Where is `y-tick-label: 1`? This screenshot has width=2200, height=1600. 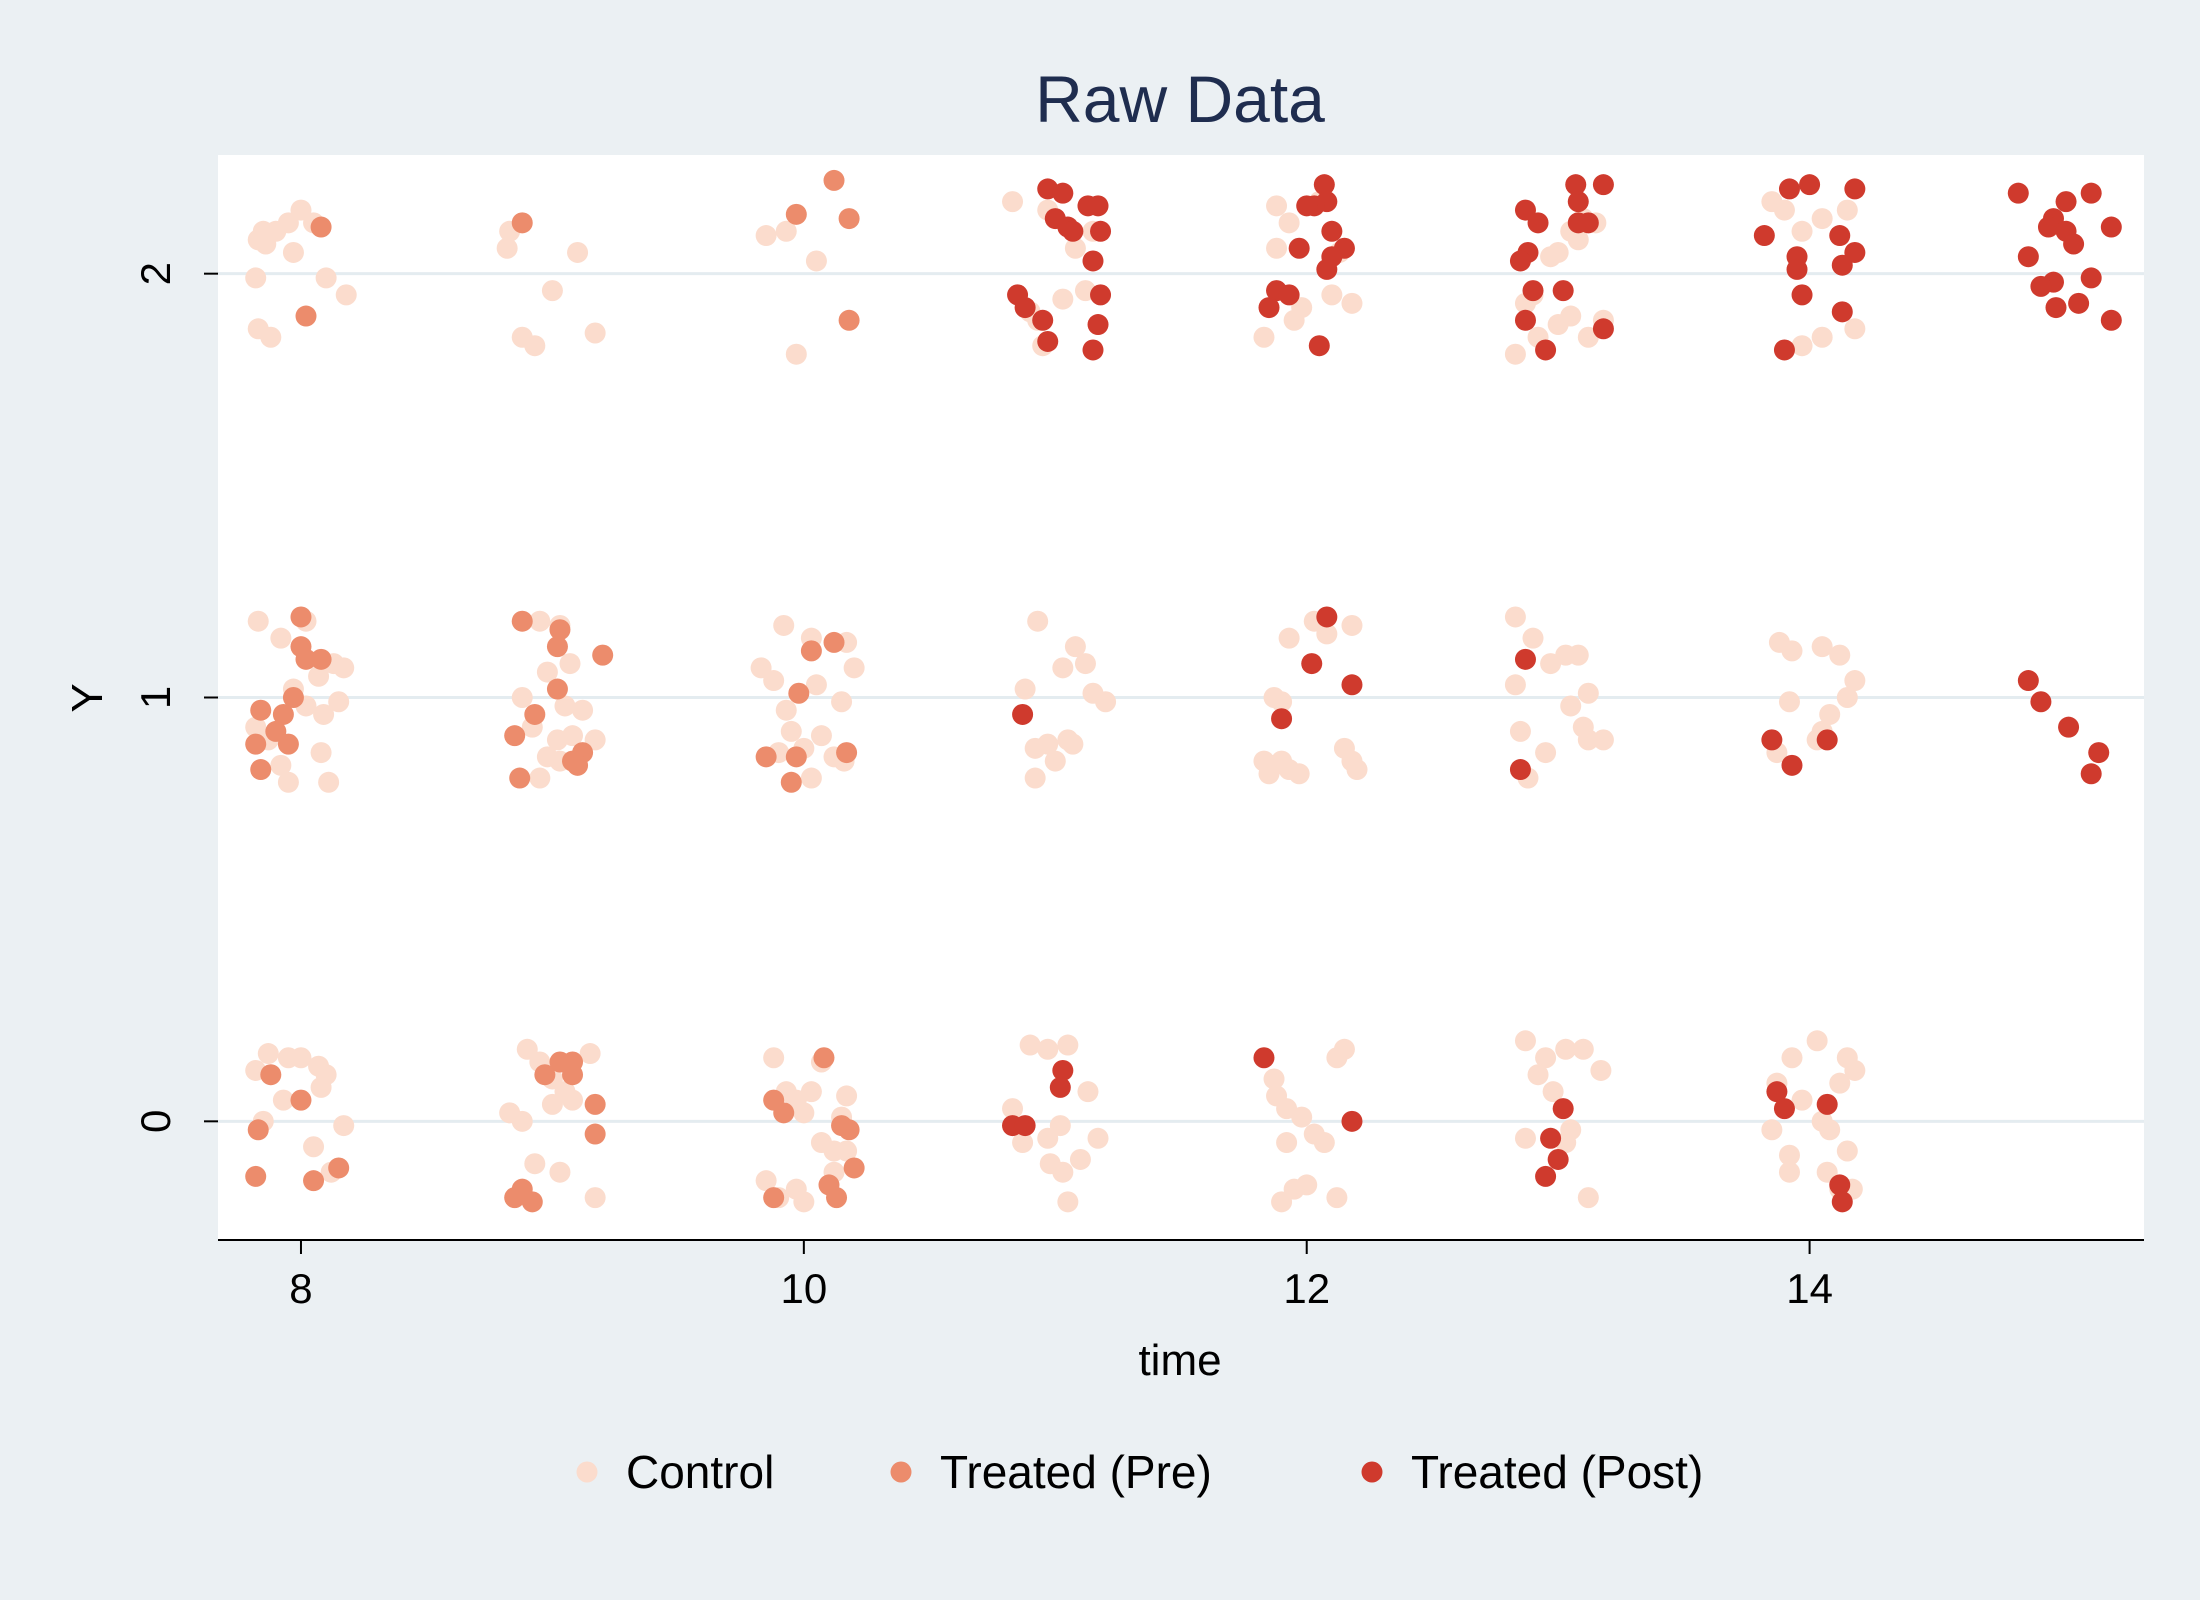 y-tick-label: 1 is located at coordinates (155, 697).